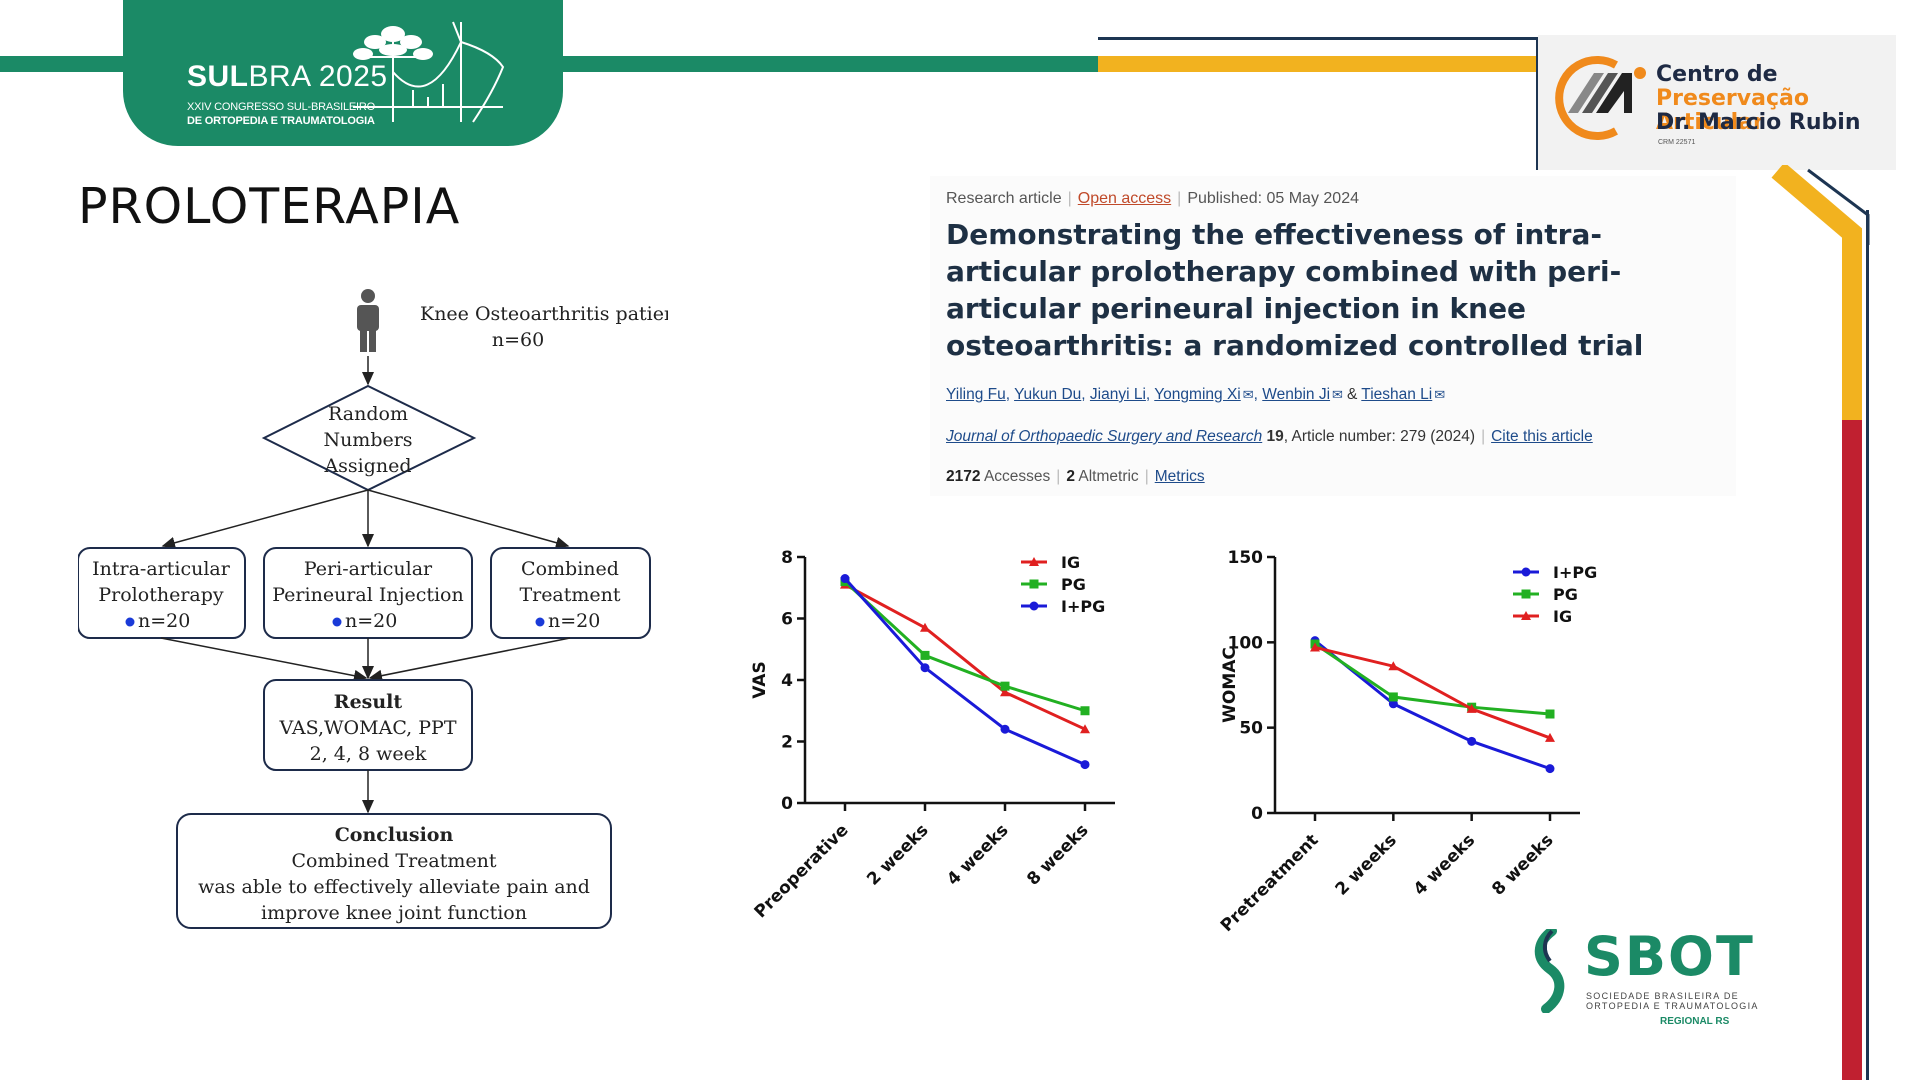 This screenshot has width=1920, height=1080. What do you see at coordinates (371, 621) in the screenshot?
I see `group2-count: n=20` at bounding box center [371, 621].